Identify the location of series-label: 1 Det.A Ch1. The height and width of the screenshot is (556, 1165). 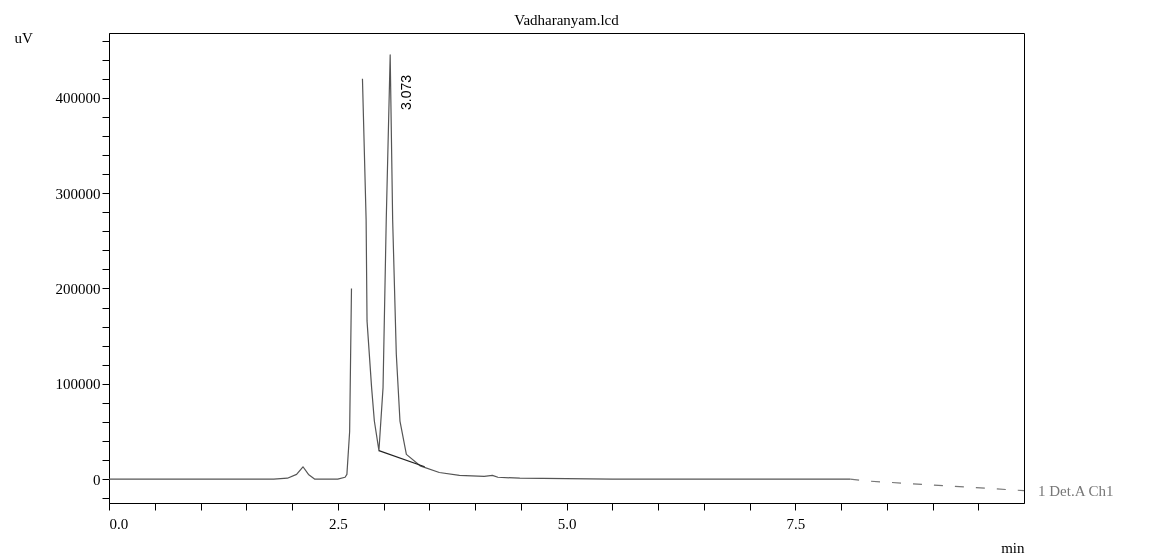
(1076, 490).